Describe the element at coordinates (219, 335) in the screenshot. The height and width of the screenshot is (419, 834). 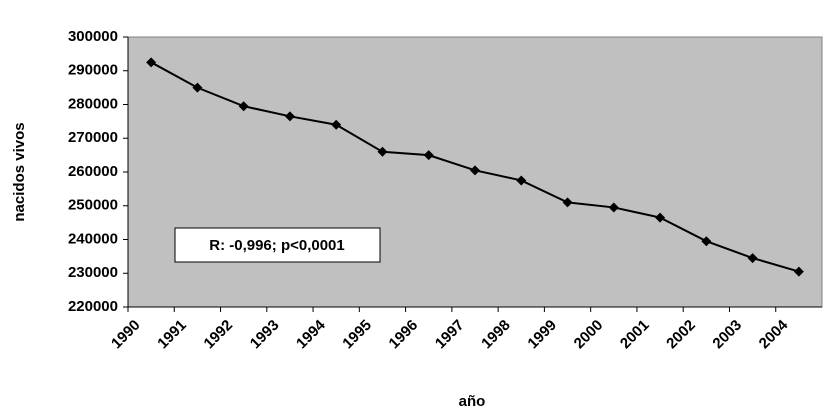
I see `x-tick-label: 1992` at that location.